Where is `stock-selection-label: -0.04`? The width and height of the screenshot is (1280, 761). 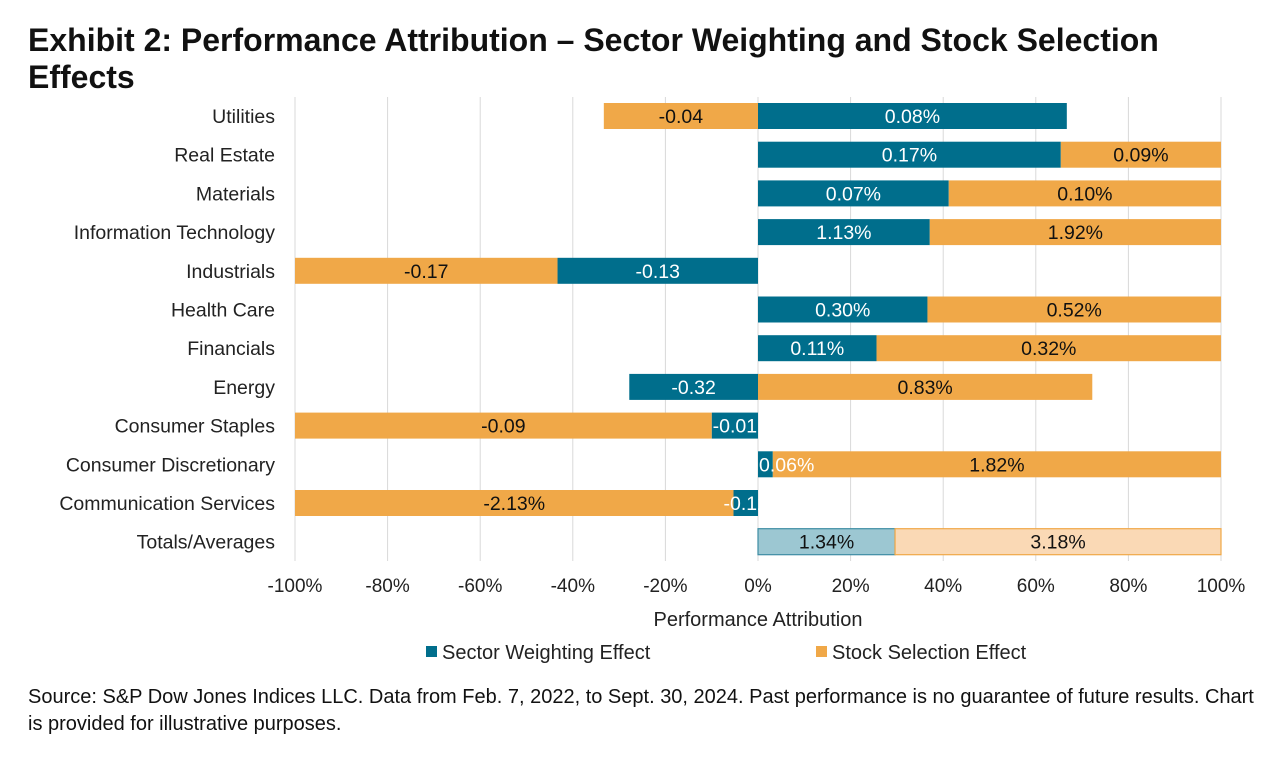
stock-selection-label: -0.04 is located at coordinates (681, 117).